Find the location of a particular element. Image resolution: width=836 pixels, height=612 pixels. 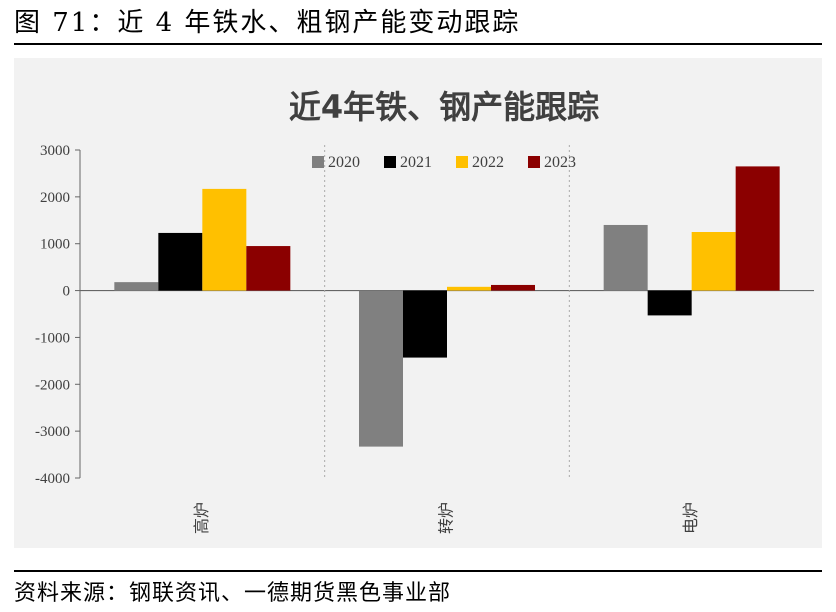

bar-2022-高炉 is located at coordinates (224, 239).